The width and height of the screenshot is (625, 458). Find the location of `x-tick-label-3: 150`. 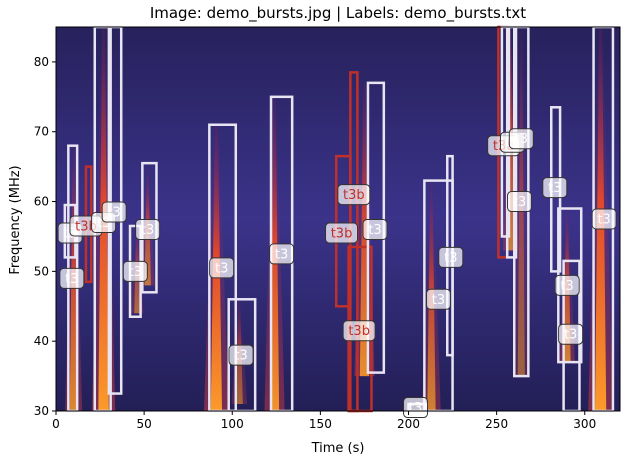

x-tick-label-3: 150 is located at coordinates (320, 424).